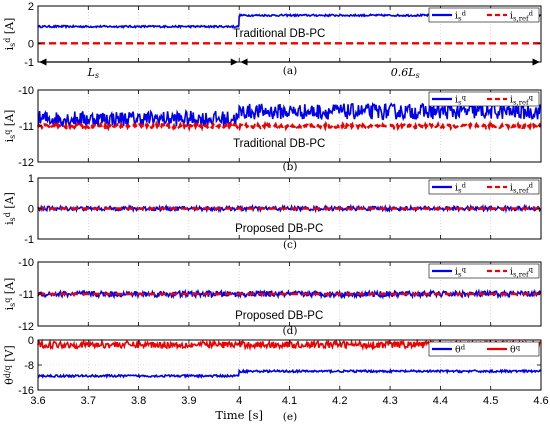  I want to click on x-axis-label: Time [s], so click(239, 415).